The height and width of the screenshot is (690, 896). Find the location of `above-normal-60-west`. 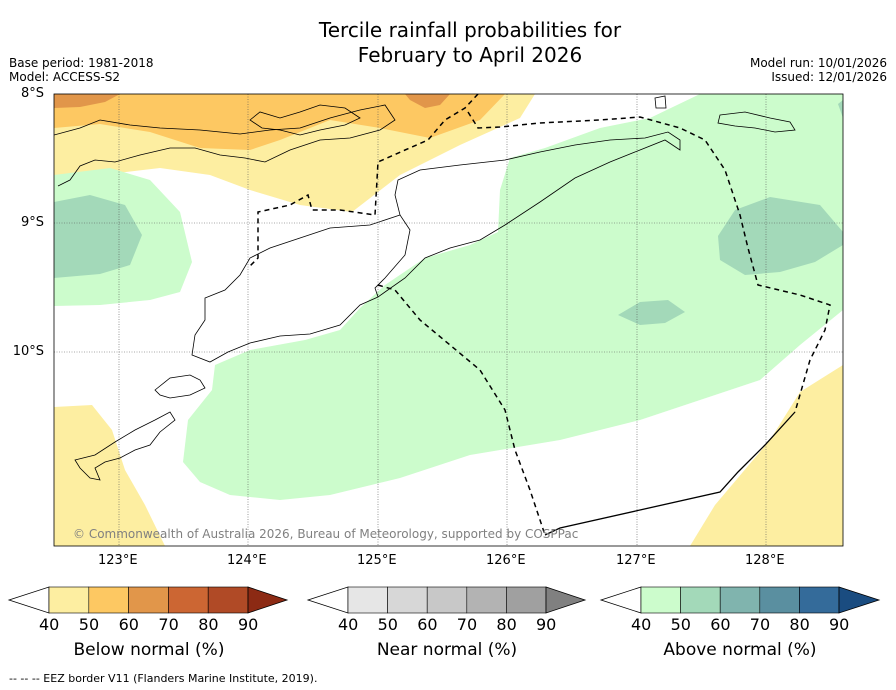

above-normal-60-west is located at coordinates (98, 236).